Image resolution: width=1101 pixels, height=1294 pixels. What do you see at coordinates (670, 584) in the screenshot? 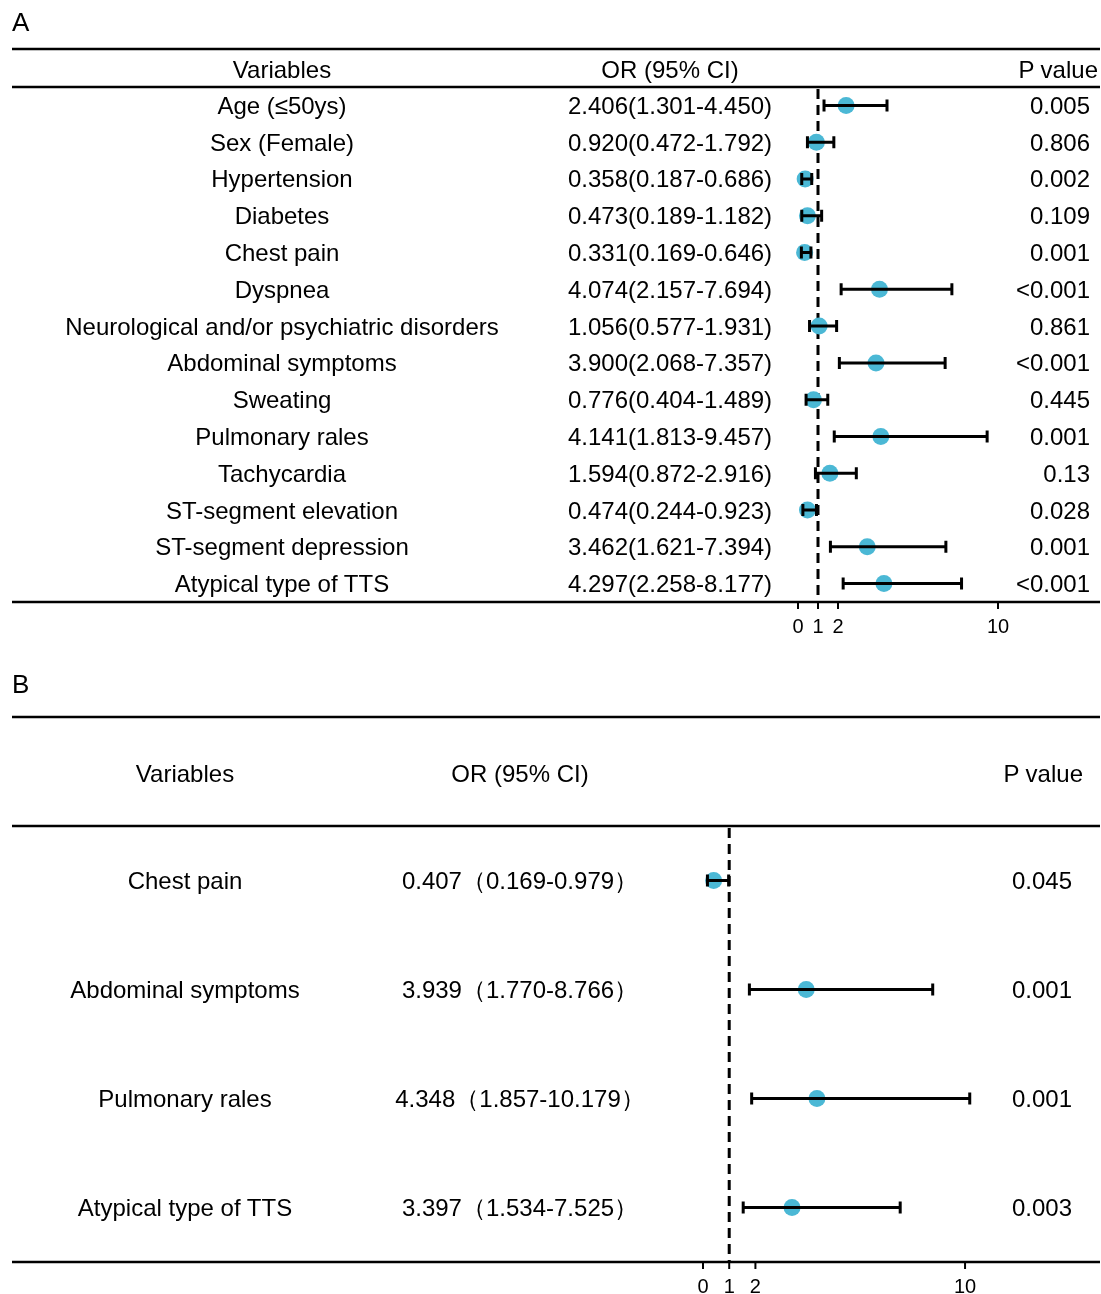
I see `annotation: 4.297(2.258-8.177)` at bounding box center [670, 584].